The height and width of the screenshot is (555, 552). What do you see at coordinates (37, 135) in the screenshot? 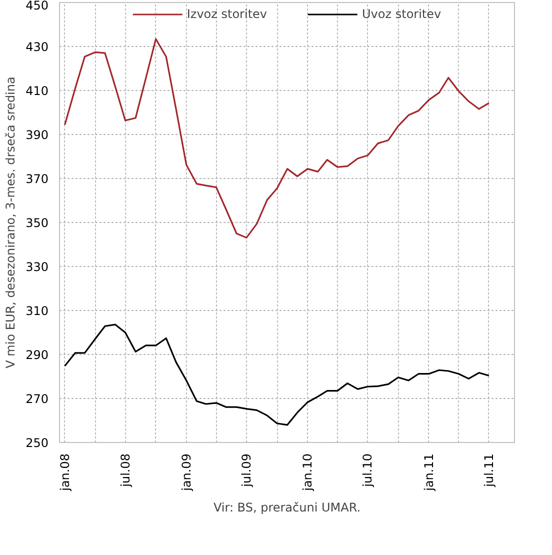
I see `y-tick-label: 390` at bounding box center [37, 135].